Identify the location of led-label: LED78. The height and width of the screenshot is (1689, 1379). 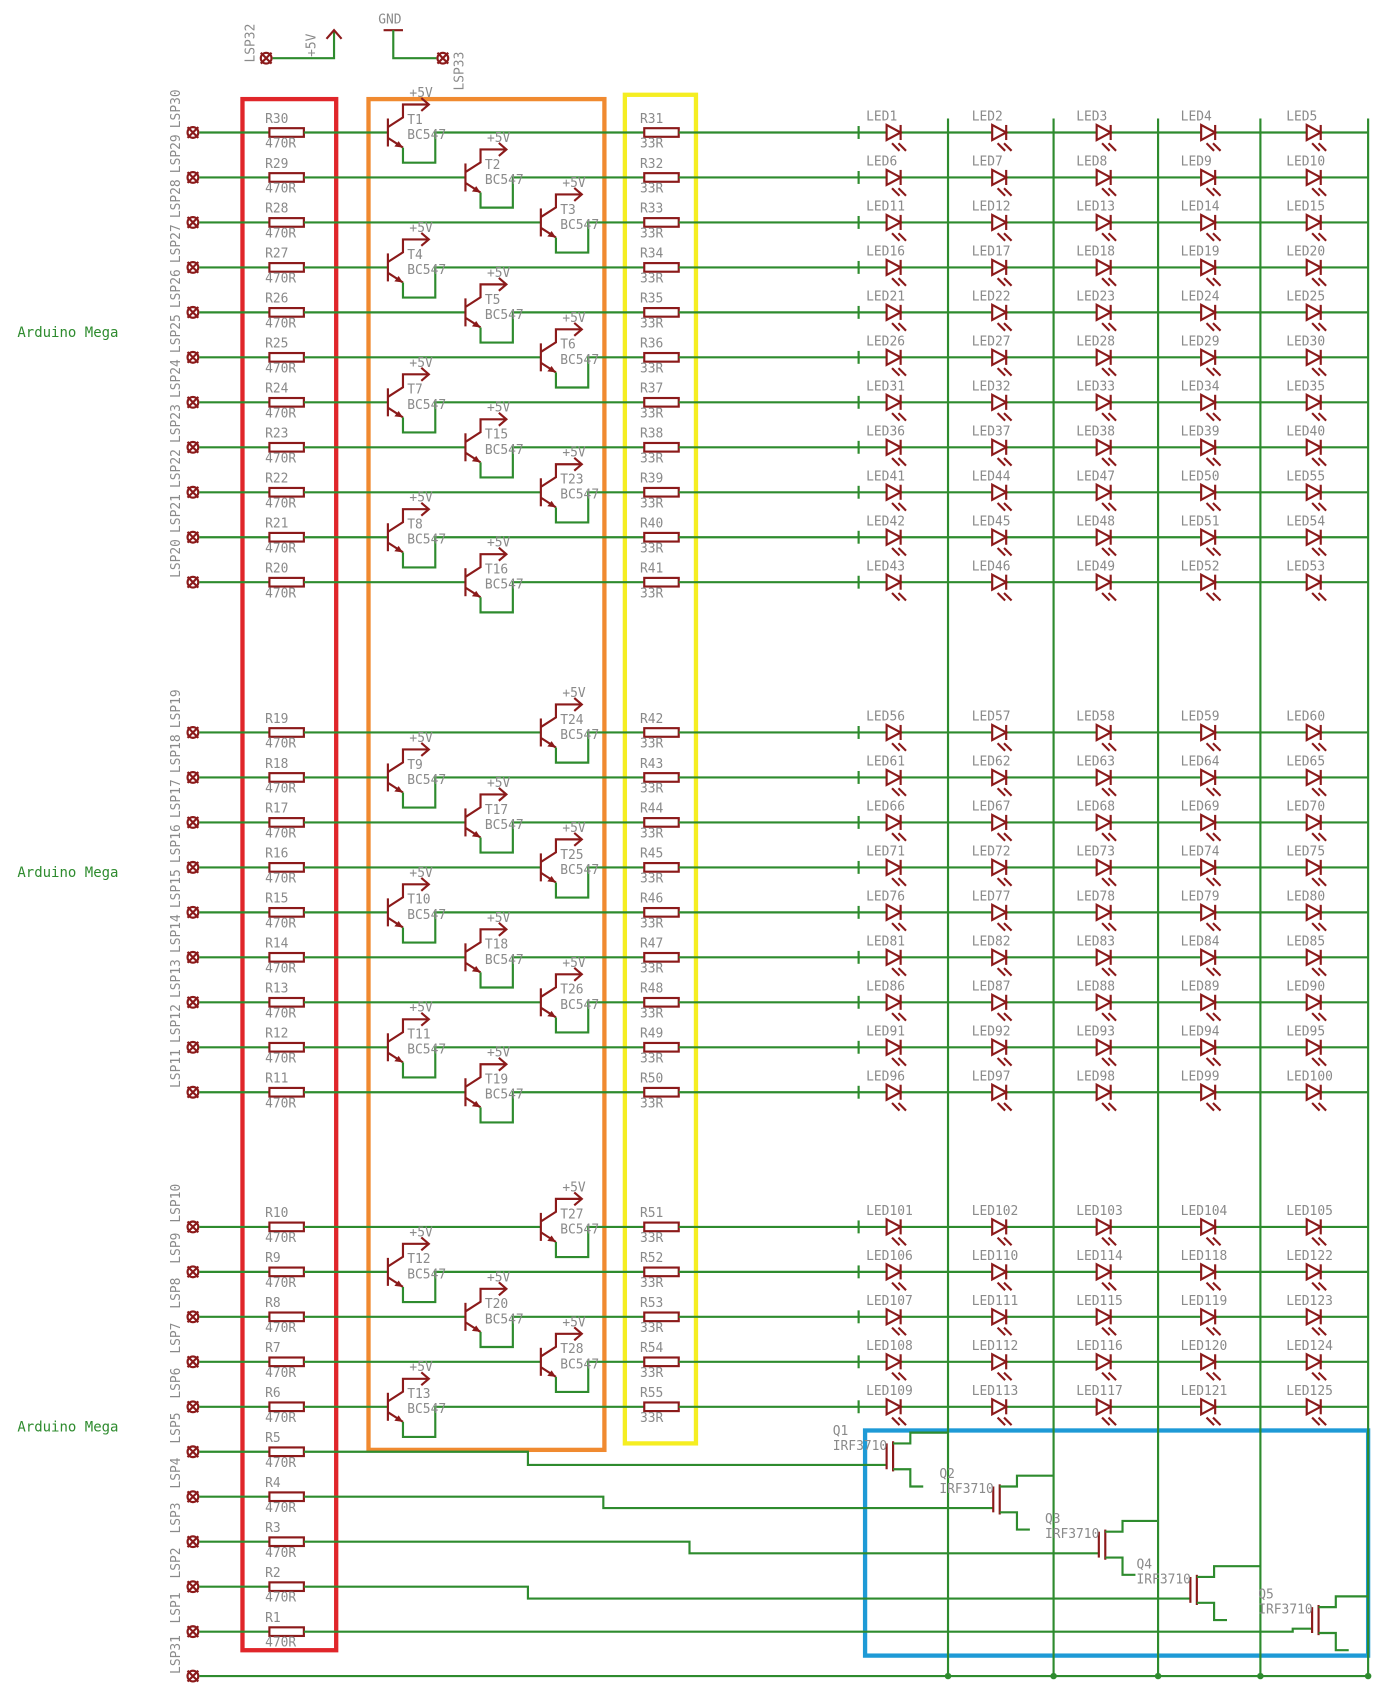
(1095, 897).